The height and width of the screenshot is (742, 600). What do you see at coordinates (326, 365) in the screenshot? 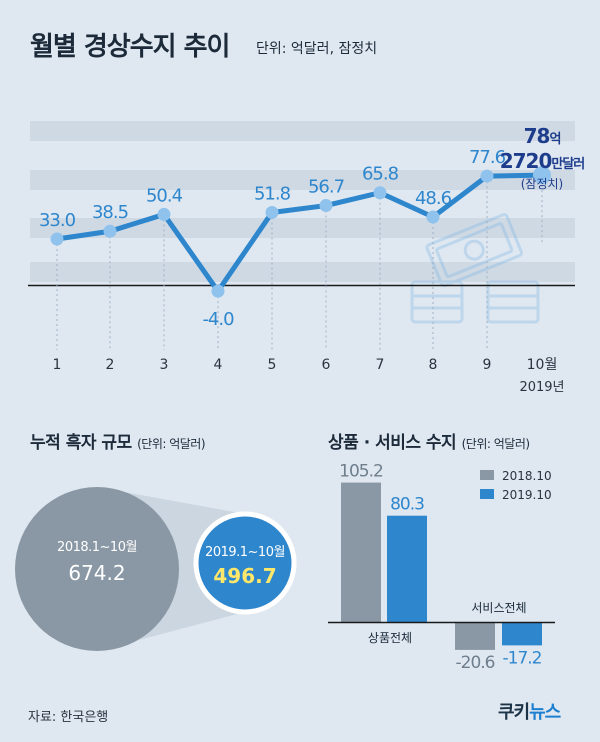
I see `x-tick-label: 6` at bounding box center [326, 365].